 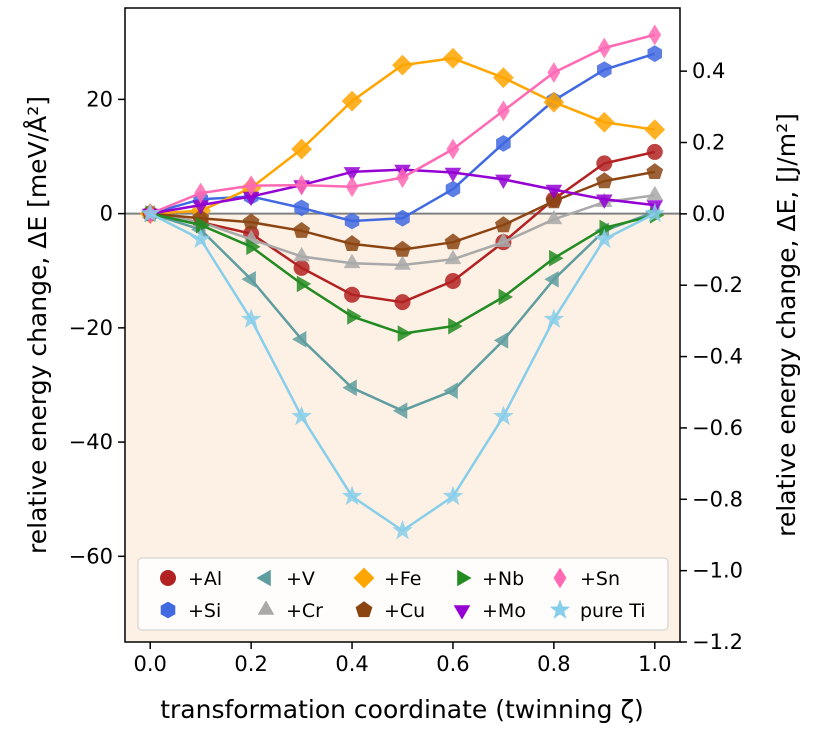 I want to click on legend-marker-al, so click(x=168, y=578).